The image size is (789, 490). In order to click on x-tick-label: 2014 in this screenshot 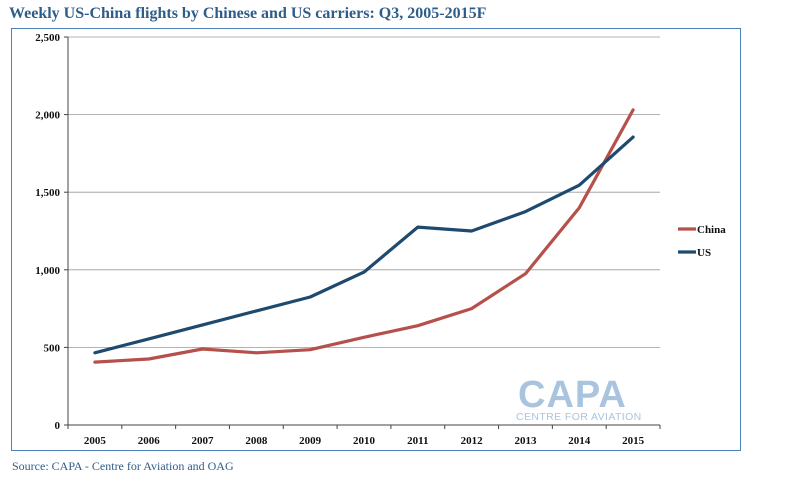, I will do `click(579, 441)`.